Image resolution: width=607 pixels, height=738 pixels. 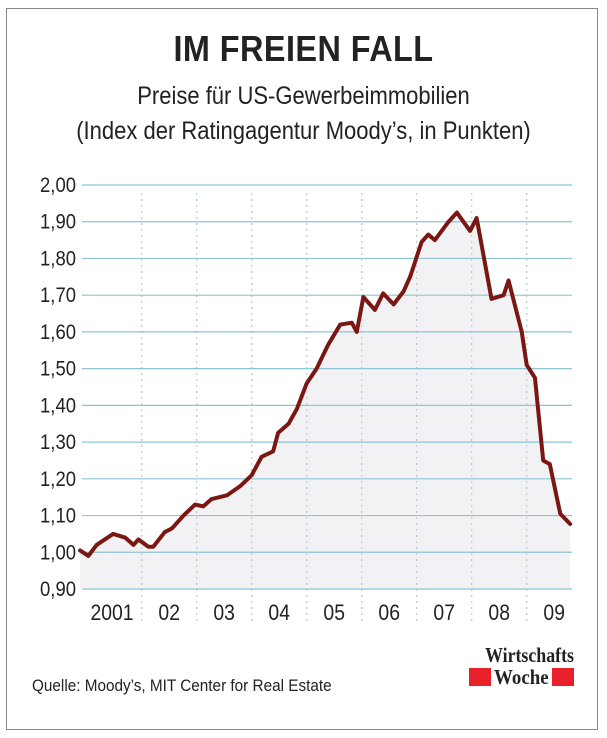 I want to click on wirtschaftswoche-logo: Wirtschafts Woche, so click(x=515, y=666).